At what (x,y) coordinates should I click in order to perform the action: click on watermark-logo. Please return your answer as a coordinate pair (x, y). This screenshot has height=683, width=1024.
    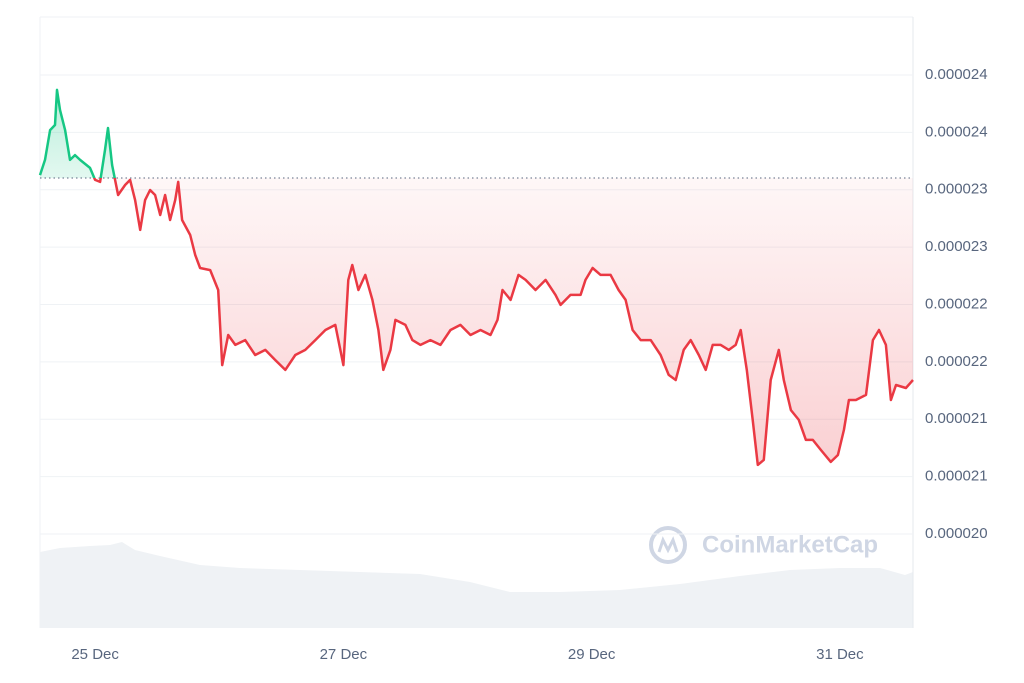
    Looking at the image, I should click on (668, 545).